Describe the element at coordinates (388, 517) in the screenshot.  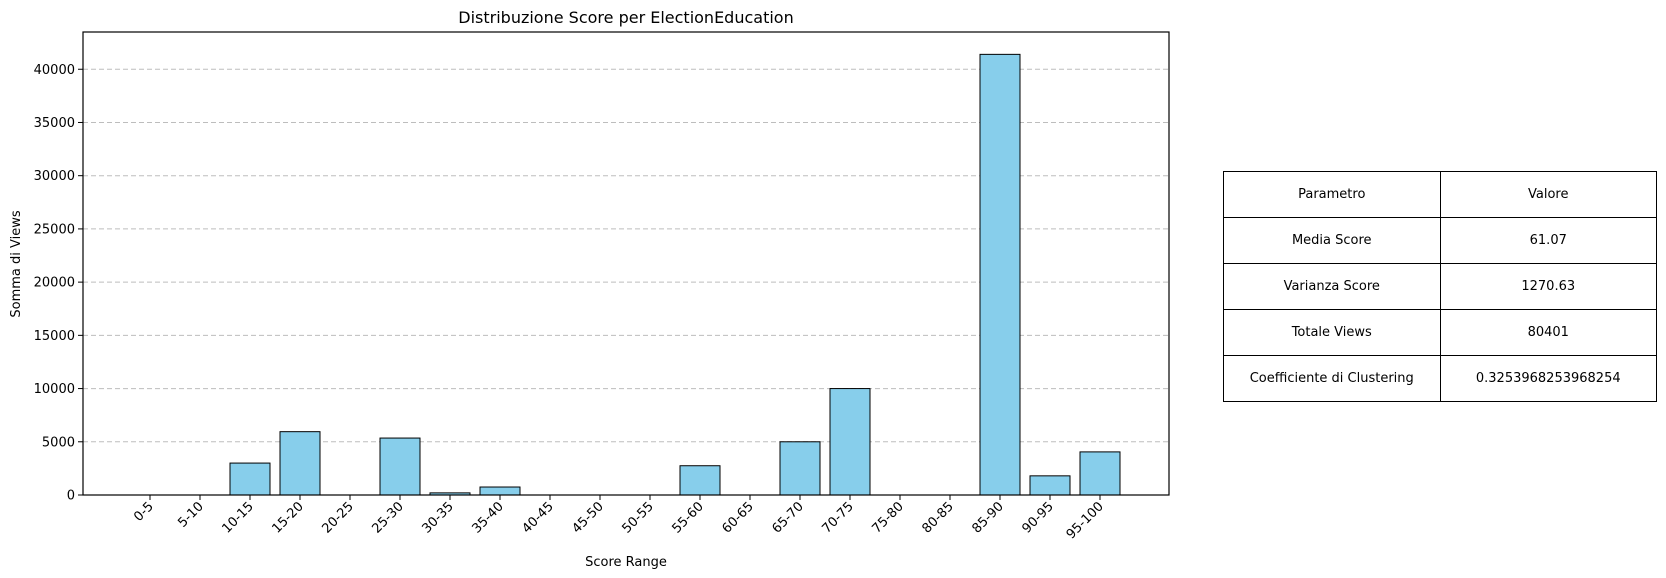
I see `x-tick-label: 25-30` at that location.